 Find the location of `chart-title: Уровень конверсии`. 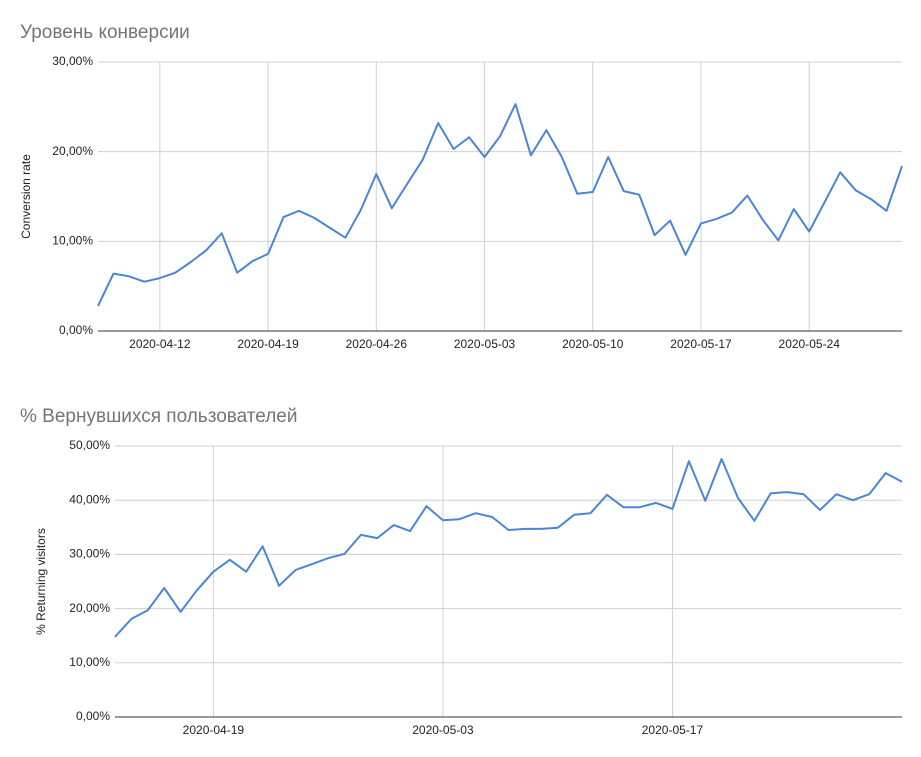

chart-title: Уровень конверсии is located at coordinates (105, 32).